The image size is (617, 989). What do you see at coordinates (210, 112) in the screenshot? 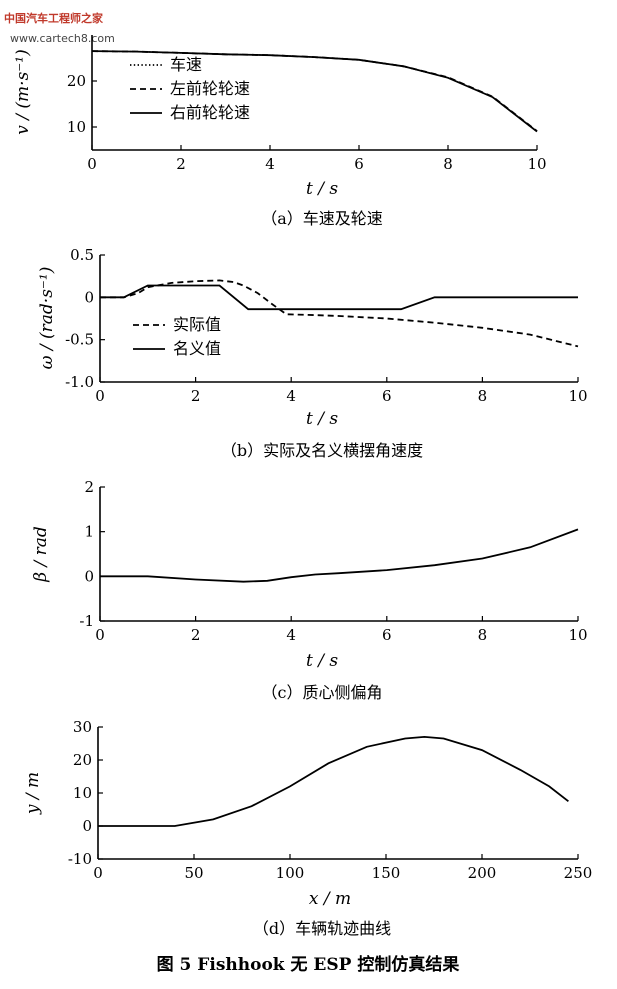
I see `legend-entry: 右前轮轮速` at bounding box center [210, 112].